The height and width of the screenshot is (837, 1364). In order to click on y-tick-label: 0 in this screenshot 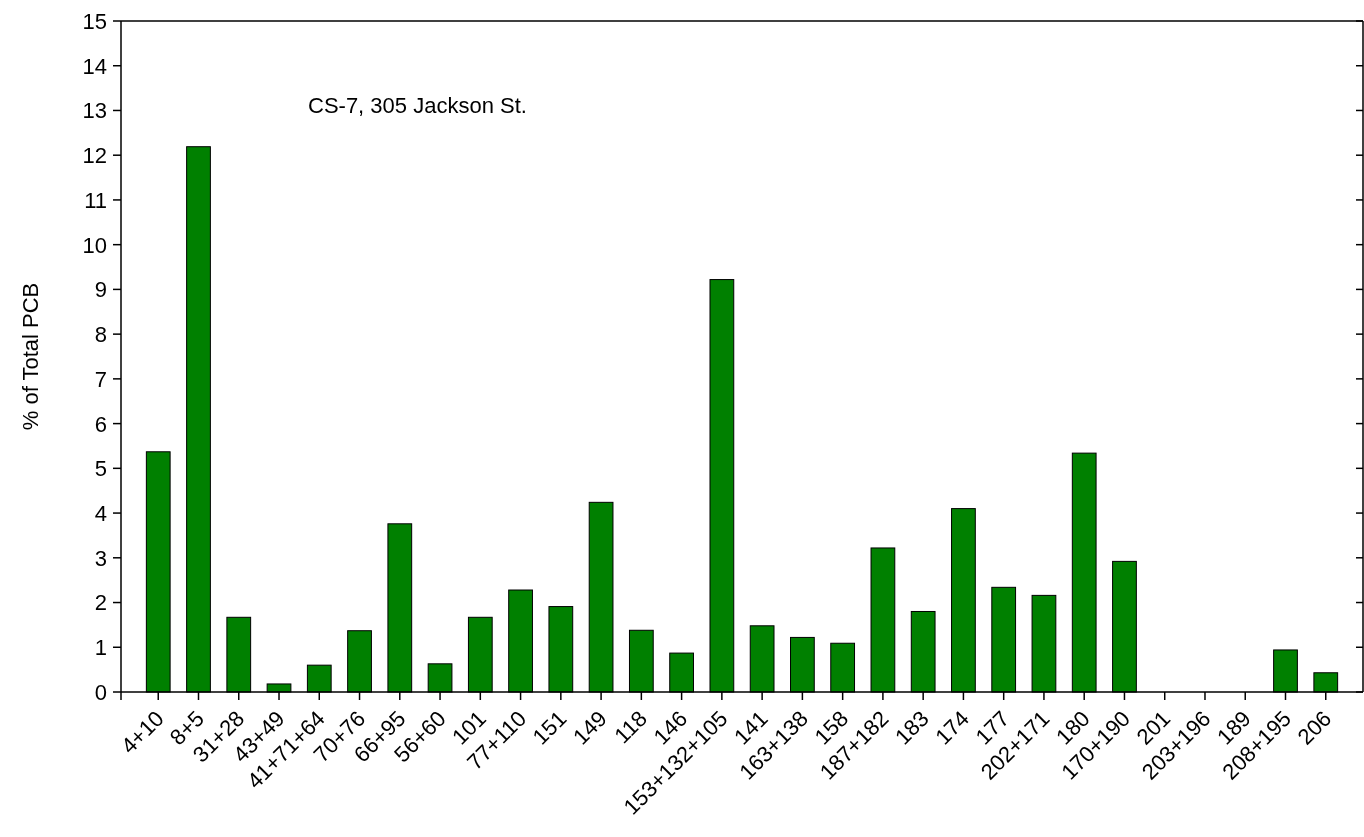, I will do `click(100, 692)`.